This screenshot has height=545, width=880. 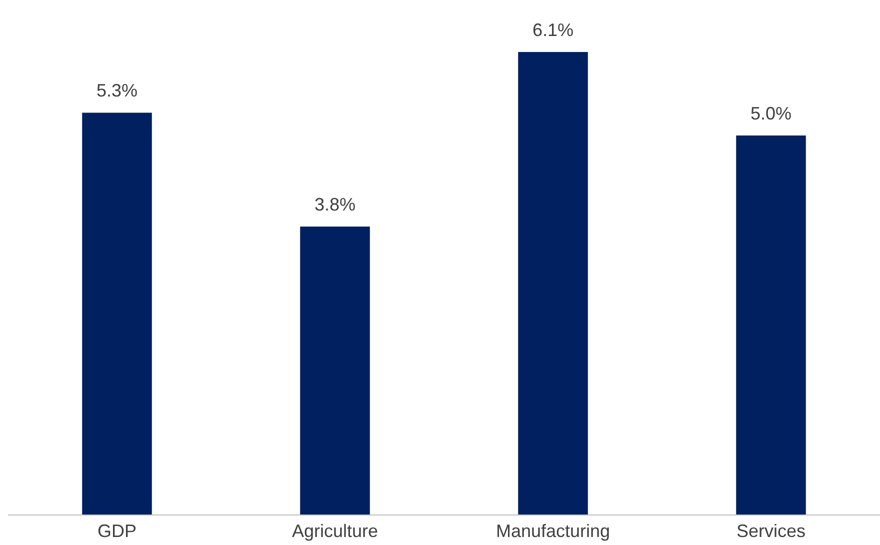 What do you see at coordinates (553, 531) in the screenshot?
I see `x-tick-label: Manufacturing` at bounding box center [553, 531].